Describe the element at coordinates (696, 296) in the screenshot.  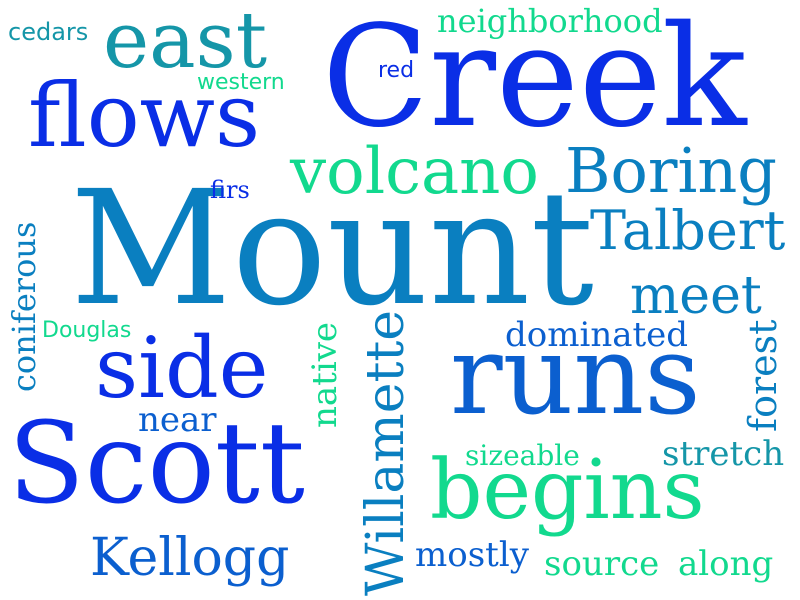
I see `word-meet: meet` at that location.